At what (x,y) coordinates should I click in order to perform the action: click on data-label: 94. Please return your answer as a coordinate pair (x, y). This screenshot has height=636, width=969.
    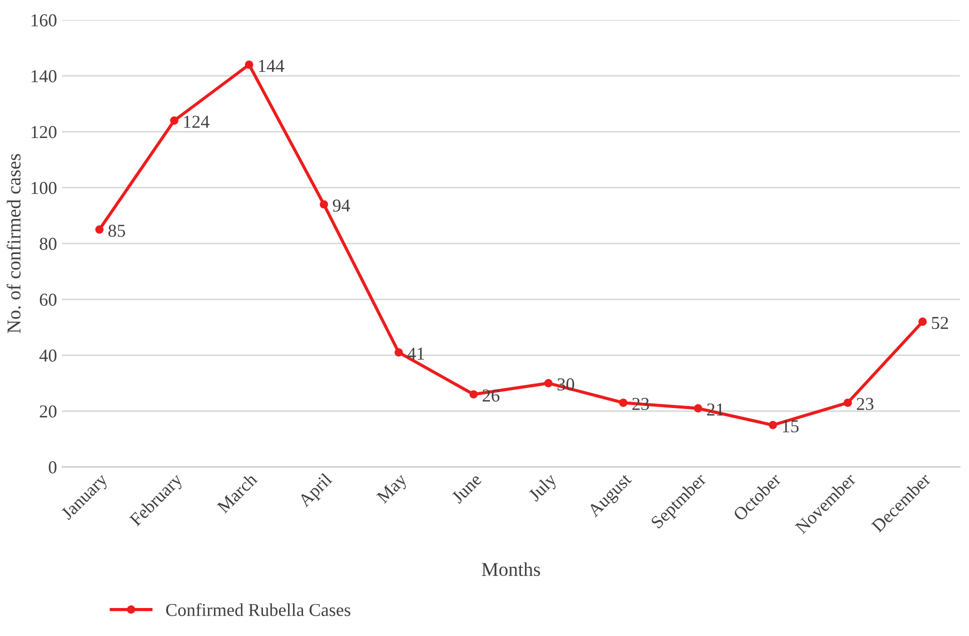
    Looking at the image, I should click on (341, 206).